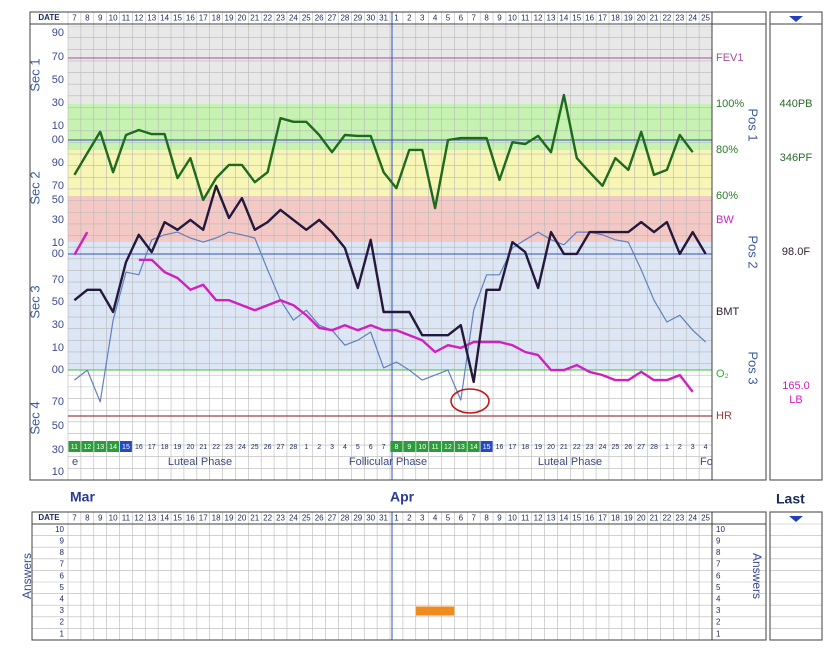  What do you see at coordinates (34, 74) in the screenshot?
I see `section-label: Sec 1` at bounding box center [34, 74].